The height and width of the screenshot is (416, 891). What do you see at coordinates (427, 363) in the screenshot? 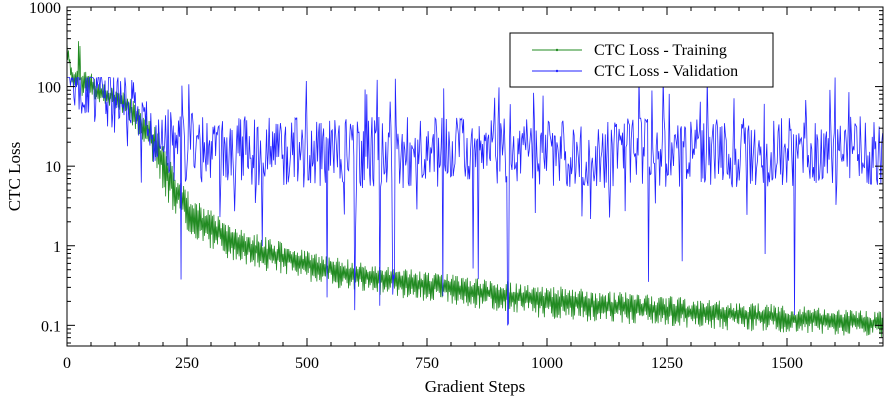
I see `x-tick-label: 750` at bounding box center [427, 363].